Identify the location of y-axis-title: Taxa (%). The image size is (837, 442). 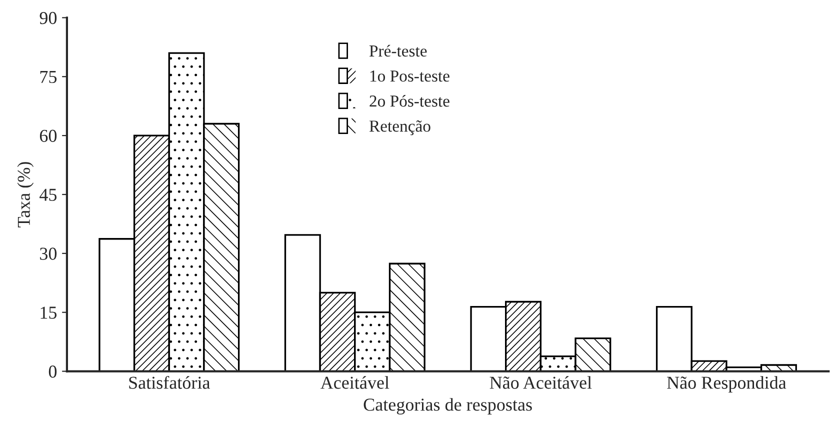
(25, 195).